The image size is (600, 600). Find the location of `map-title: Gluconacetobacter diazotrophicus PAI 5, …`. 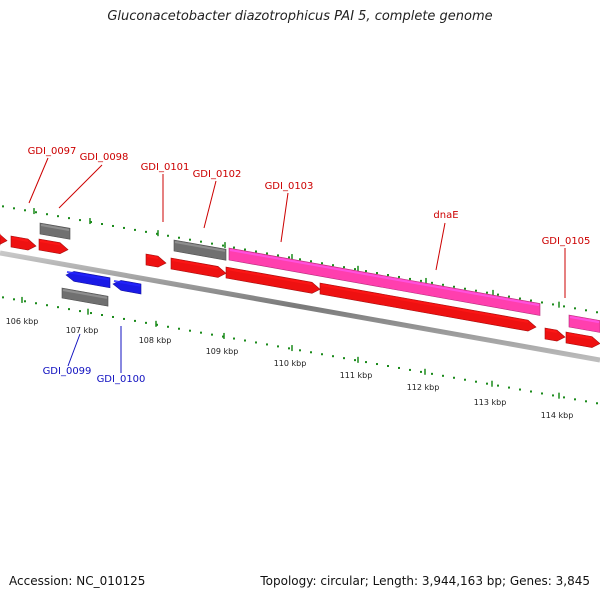

map-title: Gluconacetobacter diazotrophicus PAI 5, … is located at coordinates (300, 16).